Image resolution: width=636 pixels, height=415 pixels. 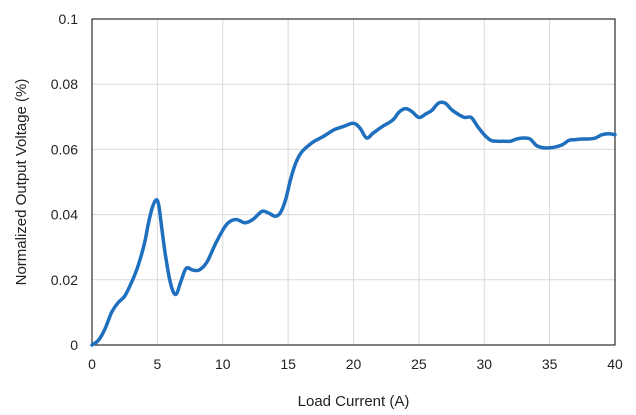 I want to click on x-tick-label: 10, so click(x=223, y=364).